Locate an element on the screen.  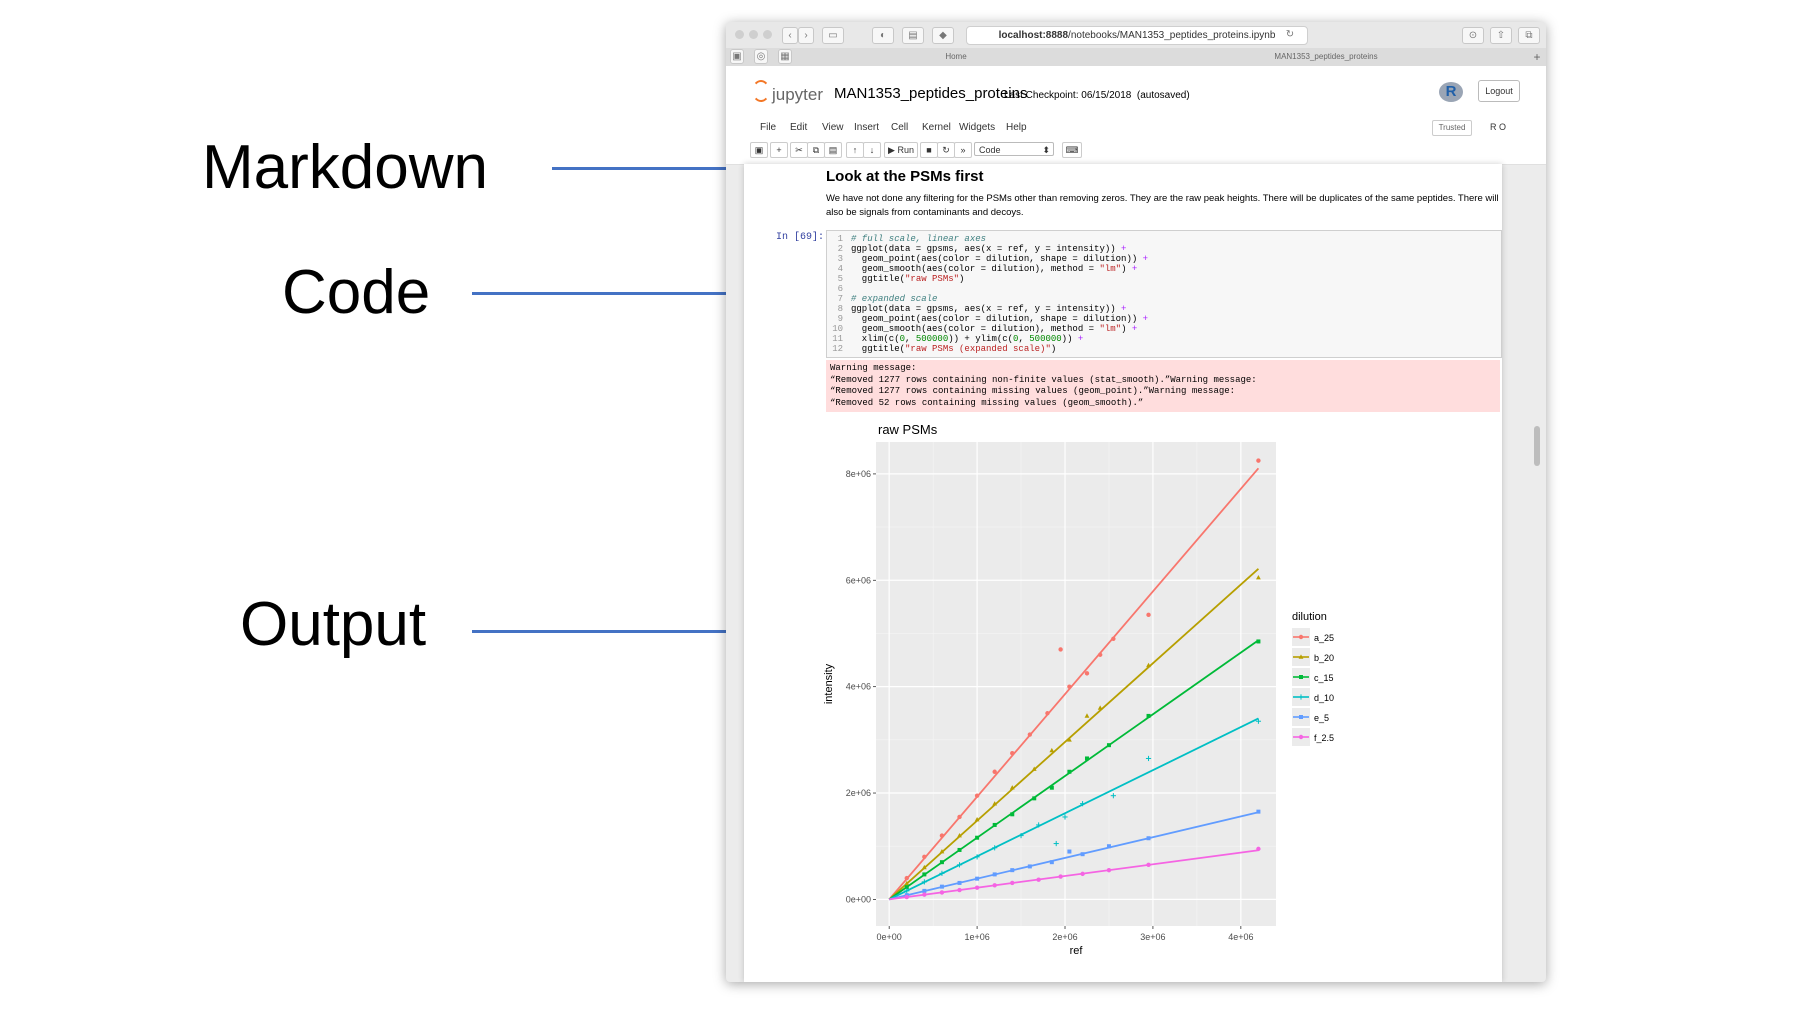
menu-help: Help is located at coordinates (1016, 127).